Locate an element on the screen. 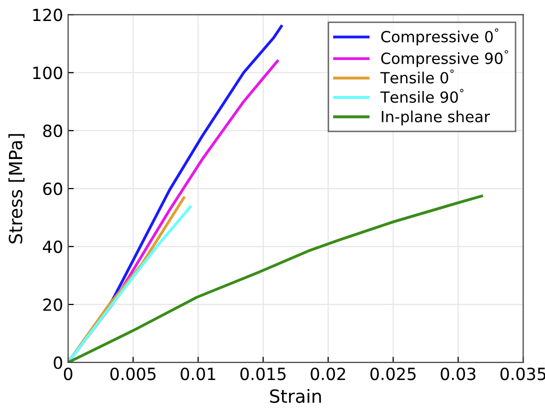 The image size is (545, 419). x-tick-label: 0.015 is located at coordinates (263, 374).